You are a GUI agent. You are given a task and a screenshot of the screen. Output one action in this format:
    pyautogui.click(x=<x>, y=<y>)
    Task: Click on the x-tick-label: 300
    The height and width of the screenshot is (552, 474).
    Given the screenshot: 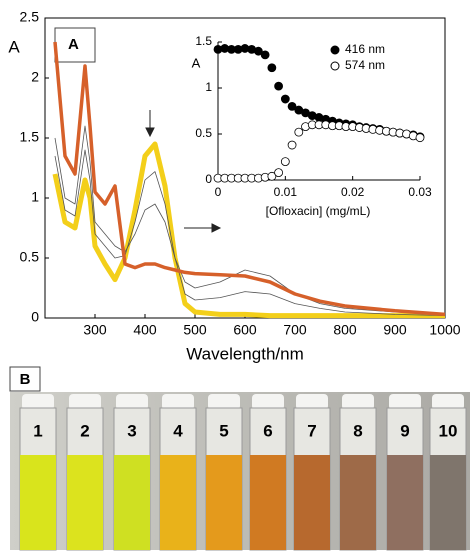 What is the action you would take?
    pyautogui.click(x=95, y=330)
    